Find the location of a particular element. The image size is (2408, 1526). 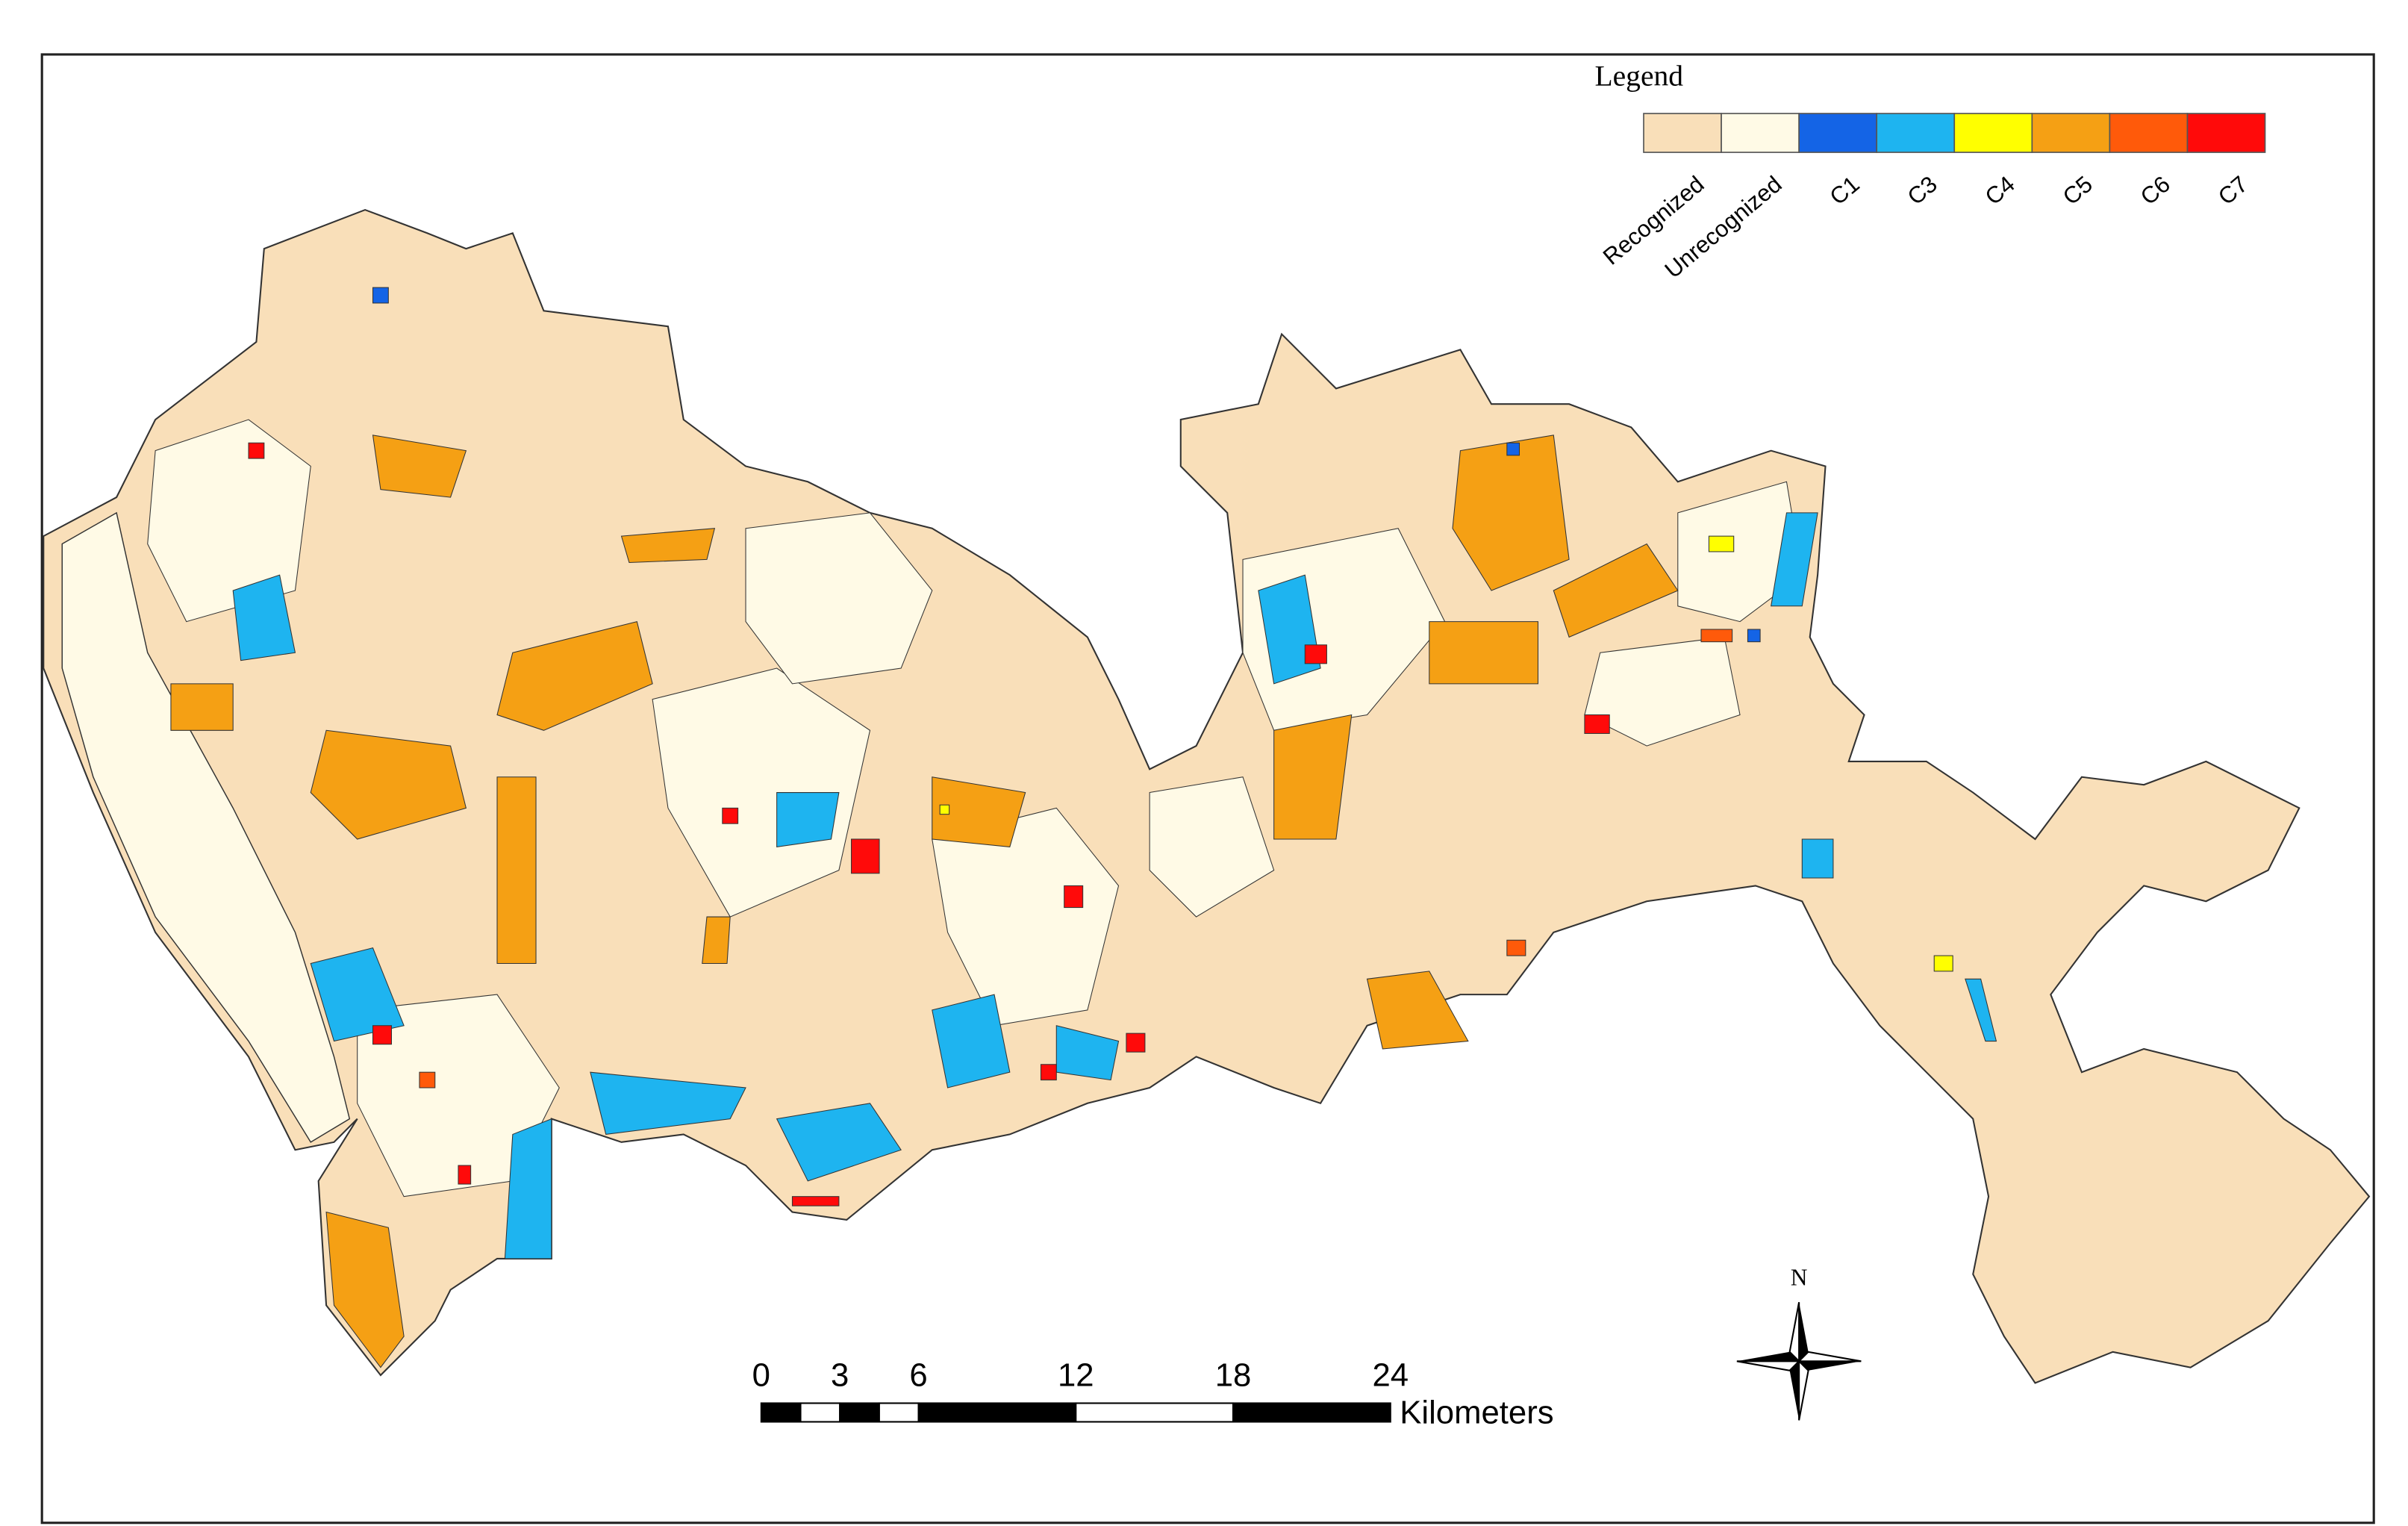

c4-patches is located at coordinates (1446, 753).